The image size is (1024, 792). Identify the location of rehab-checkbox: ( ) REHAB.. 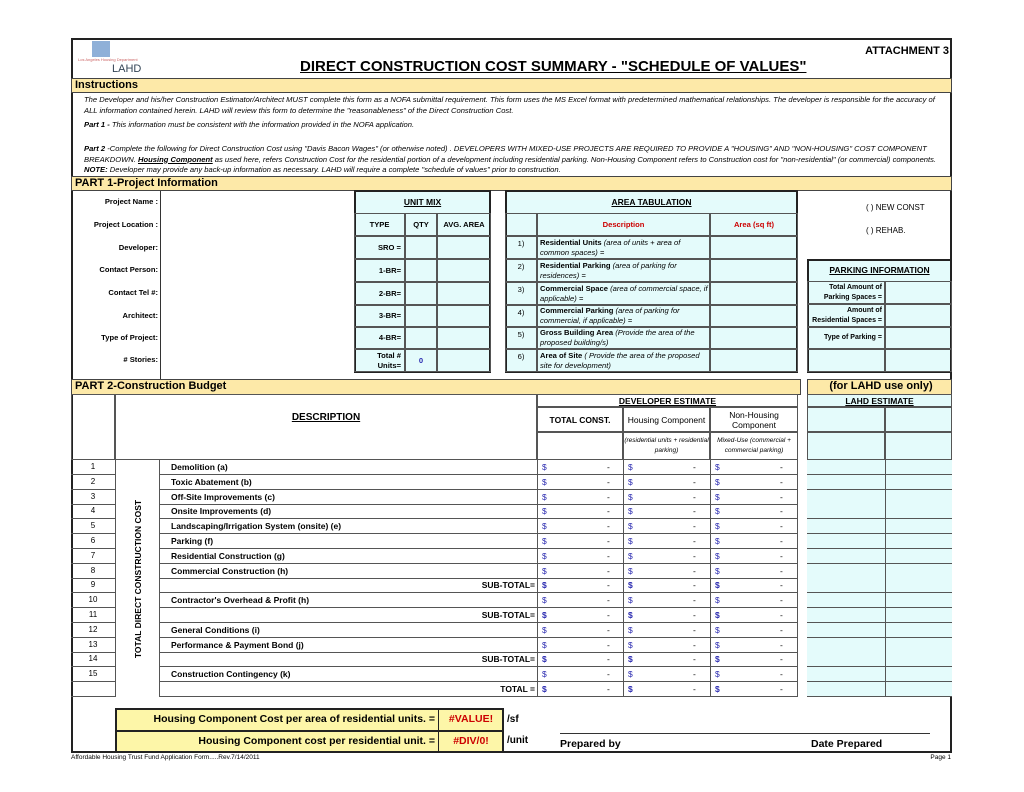
(886, 230).